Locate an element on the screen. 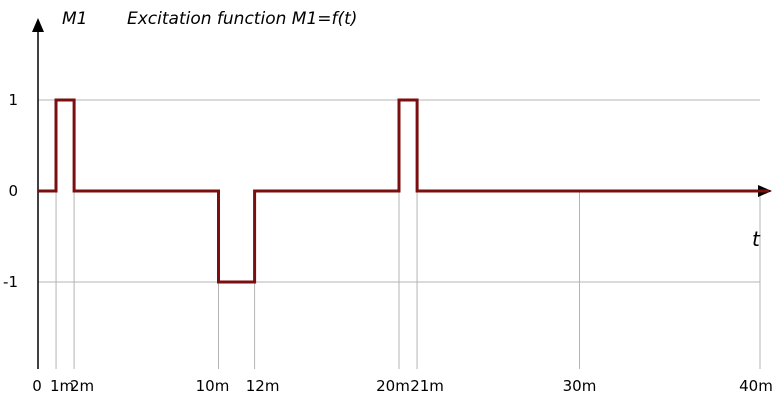  x-tick-label: 10m is located at coordinates (213, 386).